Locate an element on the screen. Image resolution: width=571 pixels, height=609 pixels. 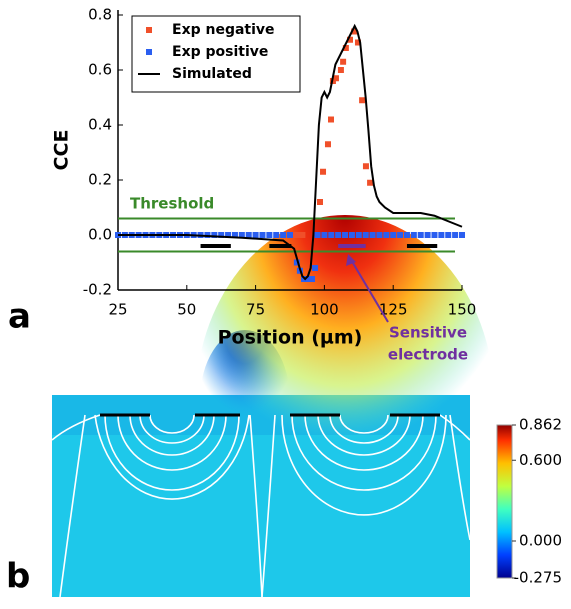
annotation: Sensitive is located at coordinates (428, 333).